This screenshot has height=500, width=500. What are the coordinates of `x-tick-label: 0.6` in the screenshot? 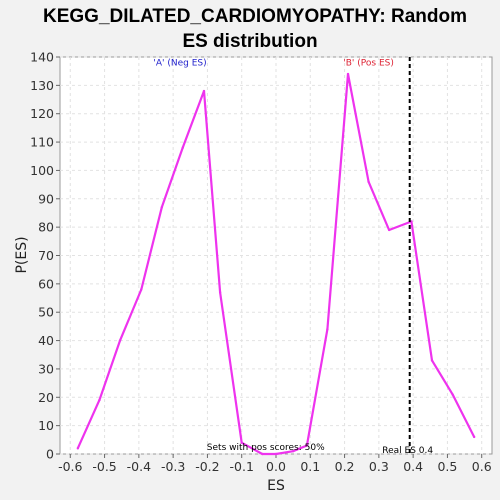 It's located at (482, 466).